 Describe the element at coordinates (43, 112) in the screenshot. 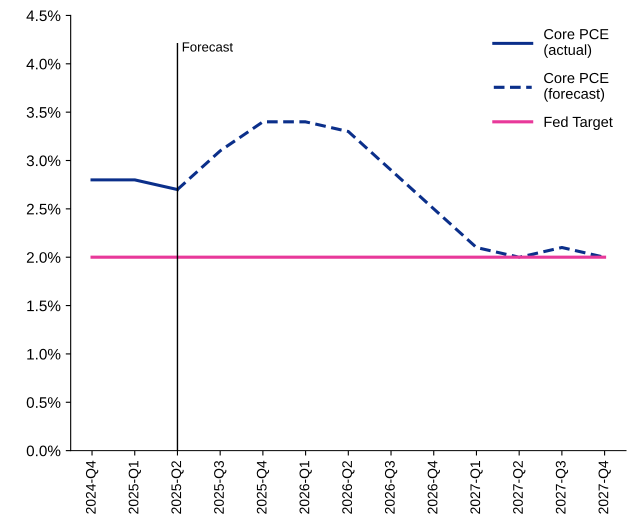

I see `y-tick-label: 3.5%` at that location.